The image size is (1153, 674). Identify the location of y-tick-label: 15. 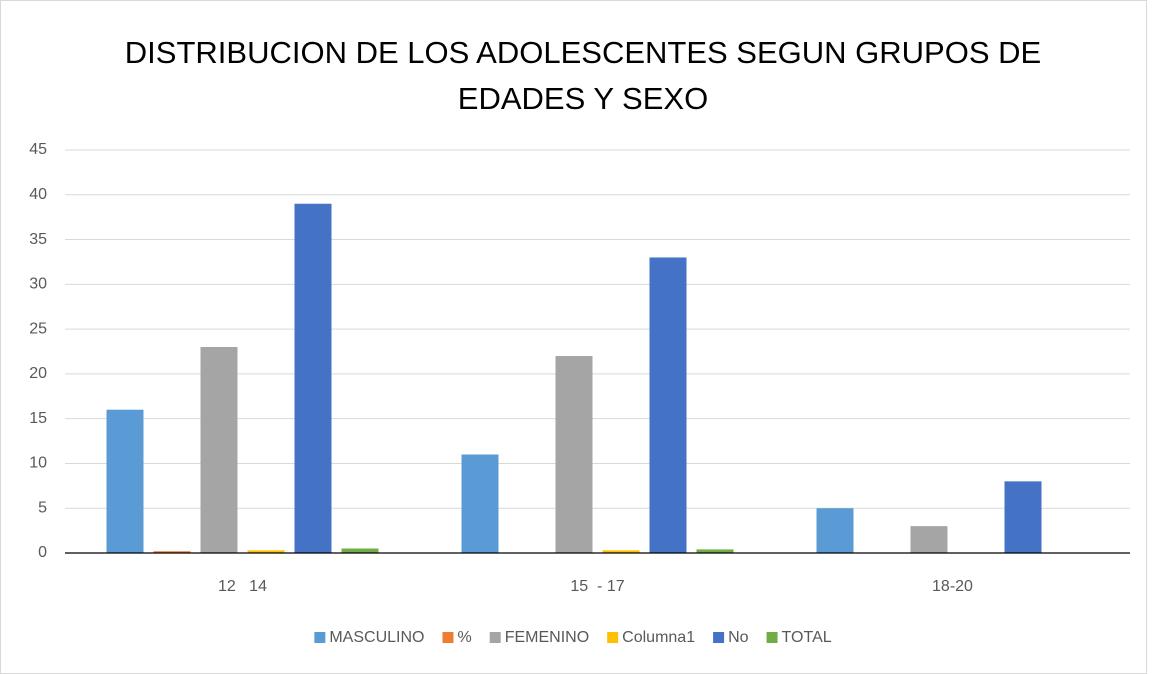
(38, 418).